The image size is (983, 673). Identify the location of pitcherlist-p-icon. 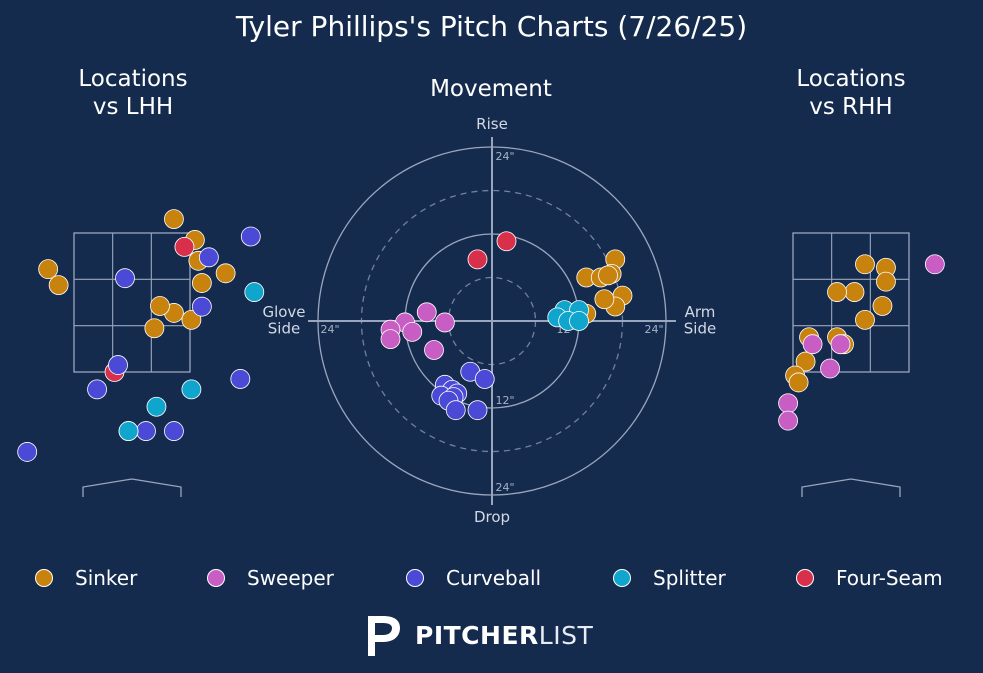
(384, 636).